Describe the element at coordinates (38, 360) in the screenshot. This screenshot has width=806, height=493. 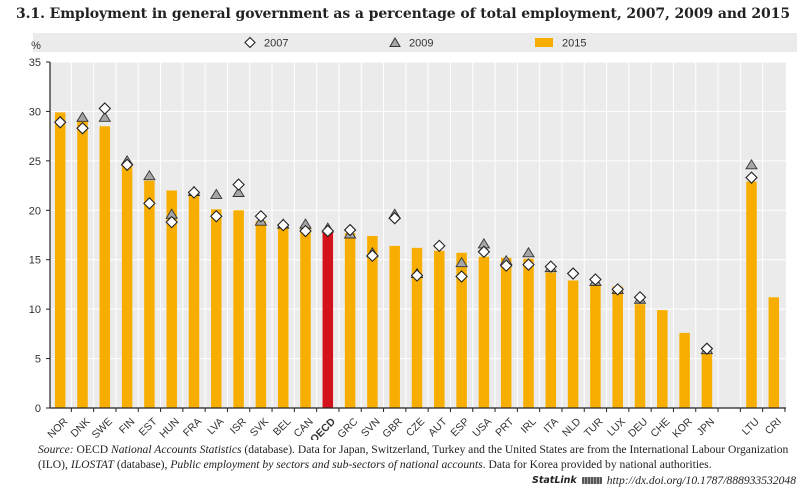
I see `y-tick-label: 5` at that location.